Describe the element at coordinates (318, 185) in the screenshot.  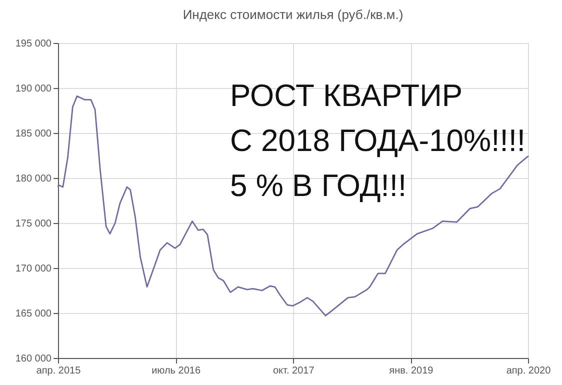
I see `annotation: 5 % В ГОД!!!` at that location.